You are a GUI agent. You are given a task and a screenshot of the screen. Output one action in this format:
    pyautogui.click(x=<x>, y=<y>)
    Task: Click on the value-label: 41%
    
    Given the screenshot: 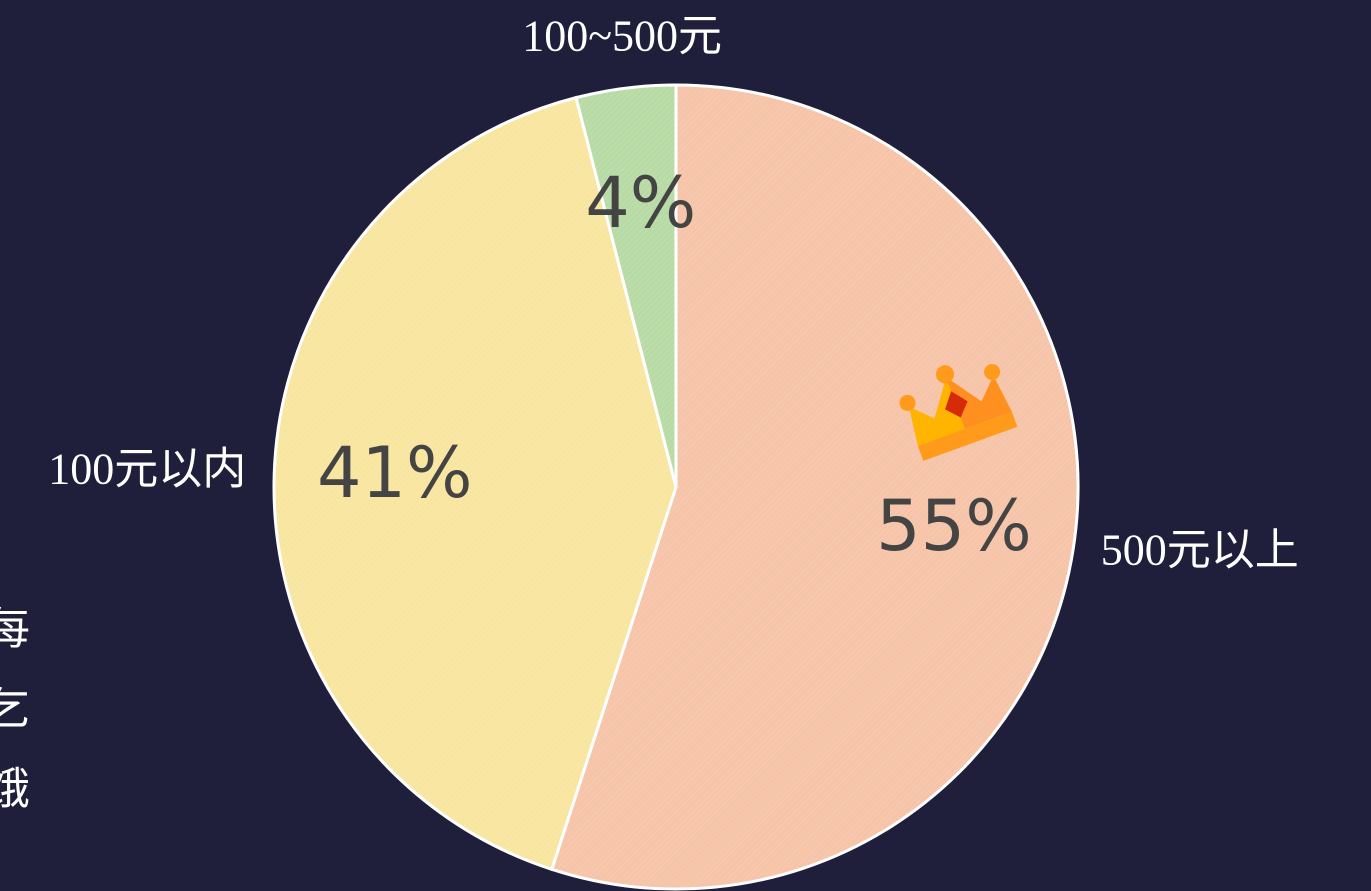 What is the action you would take?
    pyautogui.click(x=395, y=473)
    